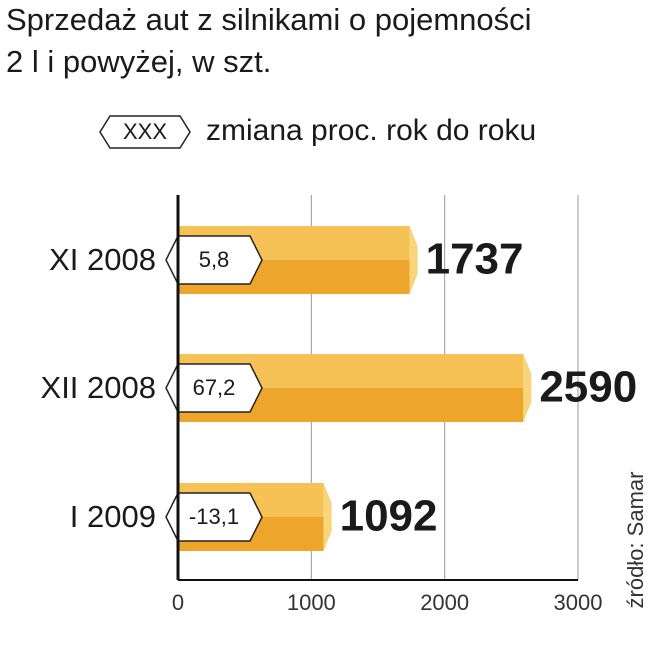  What do you see at coordinates (311, 602) in the screenshot?
I see `x-tick-label: 1000` at bounding box center [311, 602].